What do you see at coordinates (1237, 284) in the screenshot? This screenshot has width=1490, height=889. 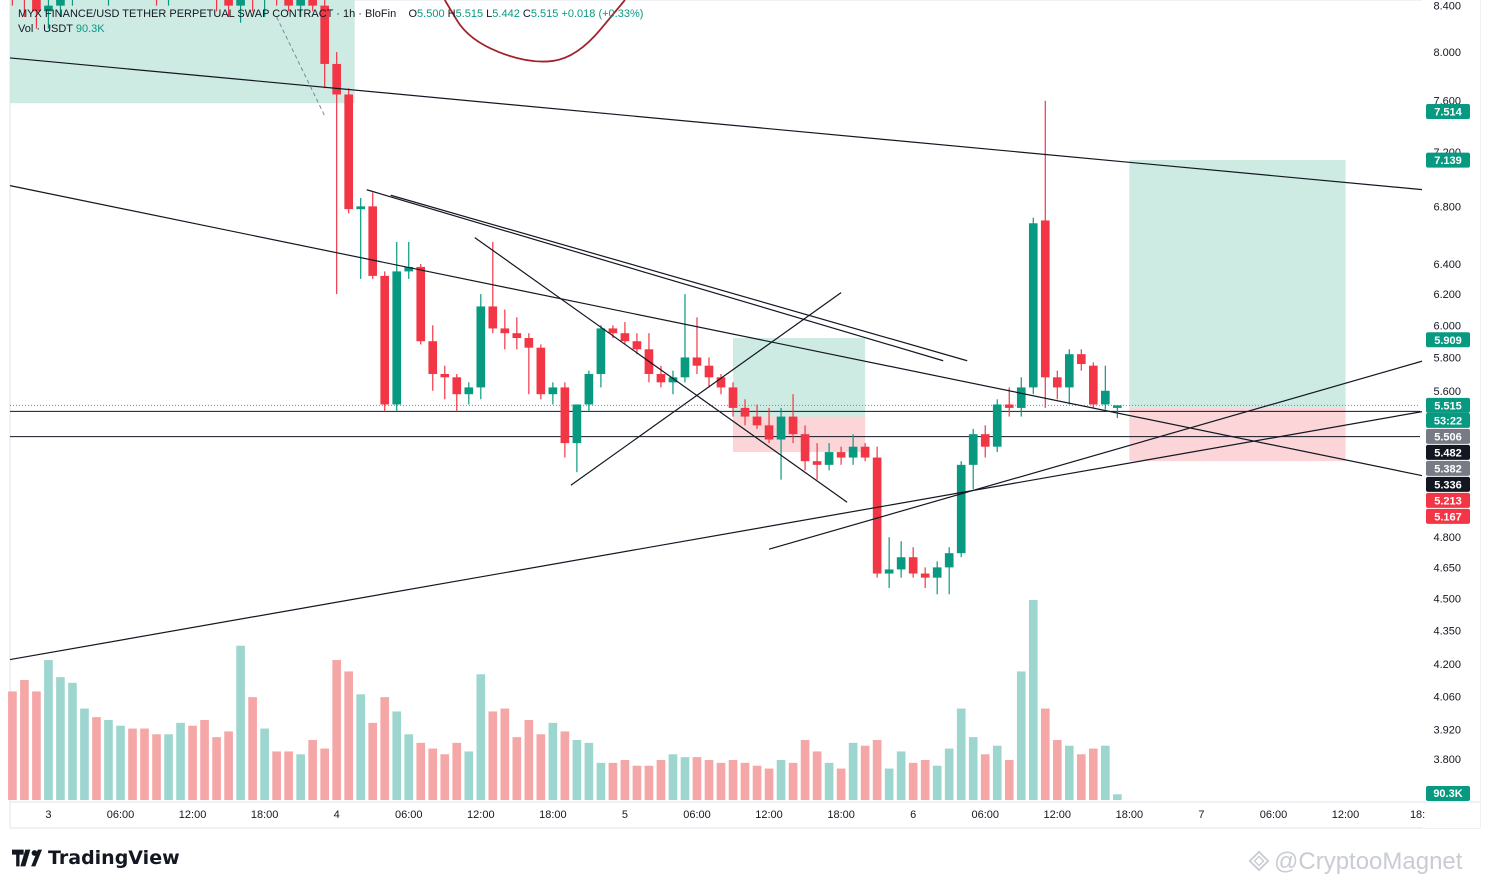 I see `long-zone` at bounding box center [1237, 284].